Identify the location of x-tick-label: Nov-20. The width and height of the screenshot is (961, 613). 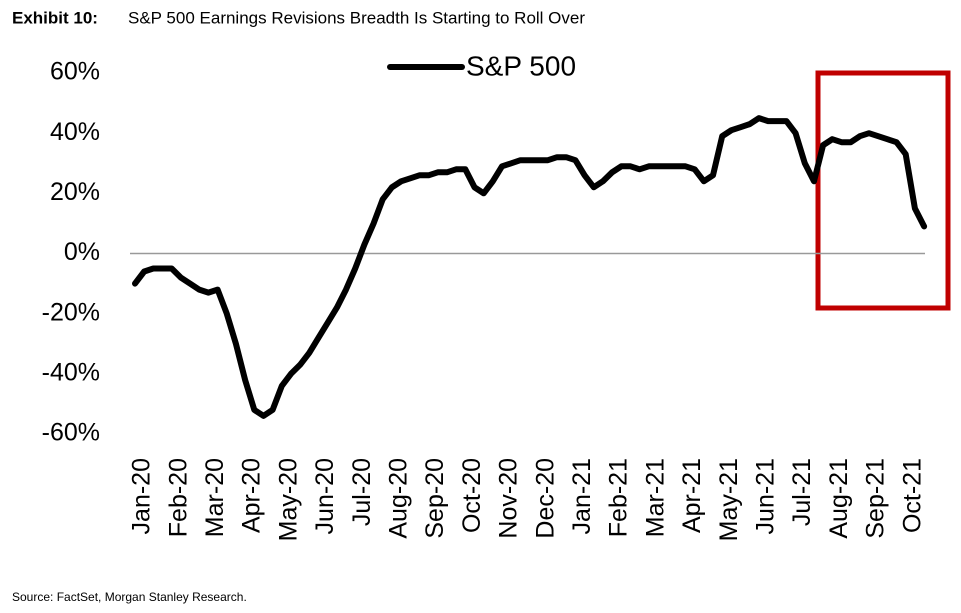
(509, 498).